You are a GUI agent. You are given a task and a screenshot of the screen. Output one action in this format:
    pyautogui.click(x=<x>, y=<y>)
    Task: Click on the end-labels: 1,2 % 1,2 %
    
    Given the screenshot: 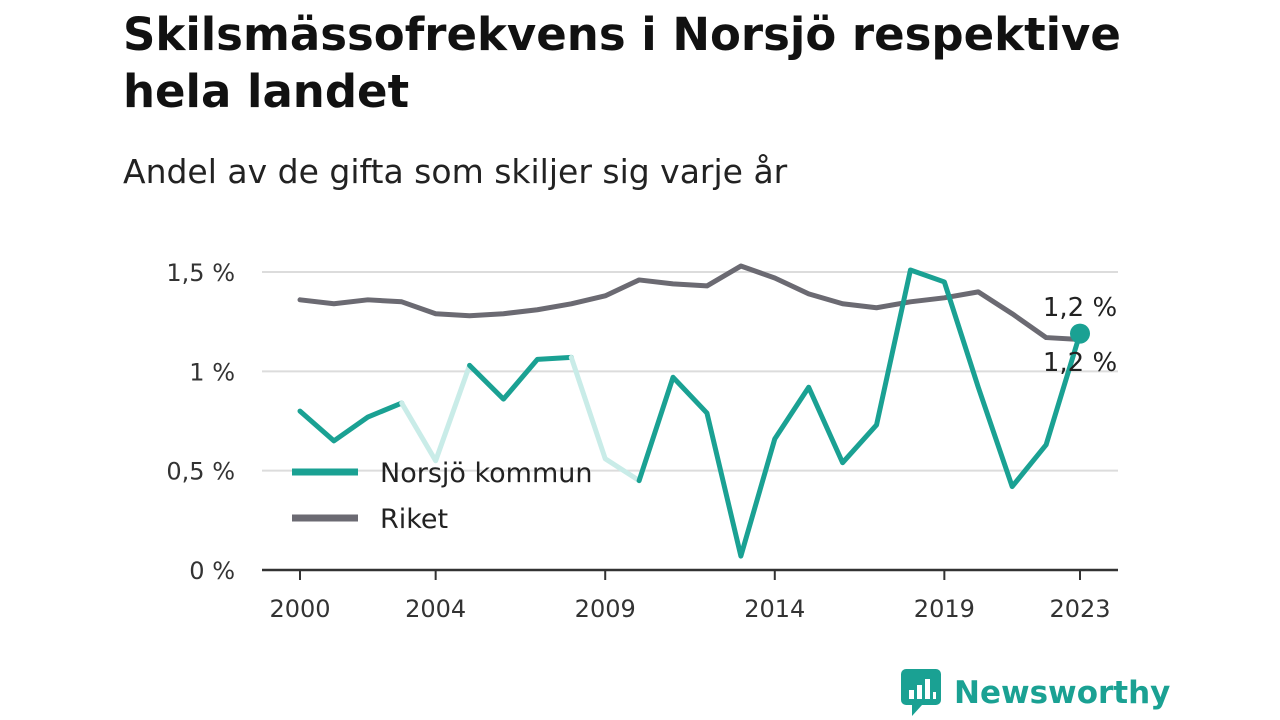 What is the action you would take?
    pyautogui.click(x=1080, y=335)
    